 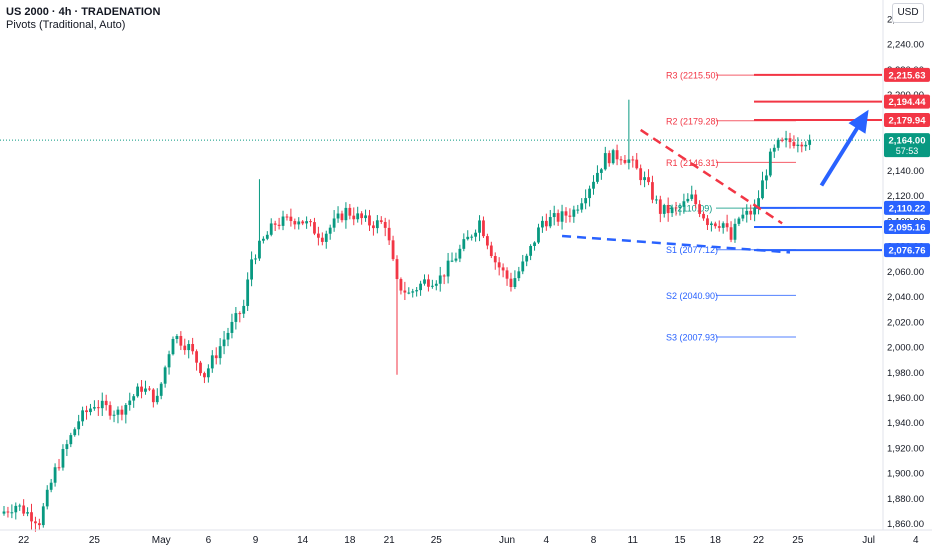 What do you see at coordinates (907, 145) in the screenshot?
I see `current-price-tag-bg` at bounding box center [907, 145].